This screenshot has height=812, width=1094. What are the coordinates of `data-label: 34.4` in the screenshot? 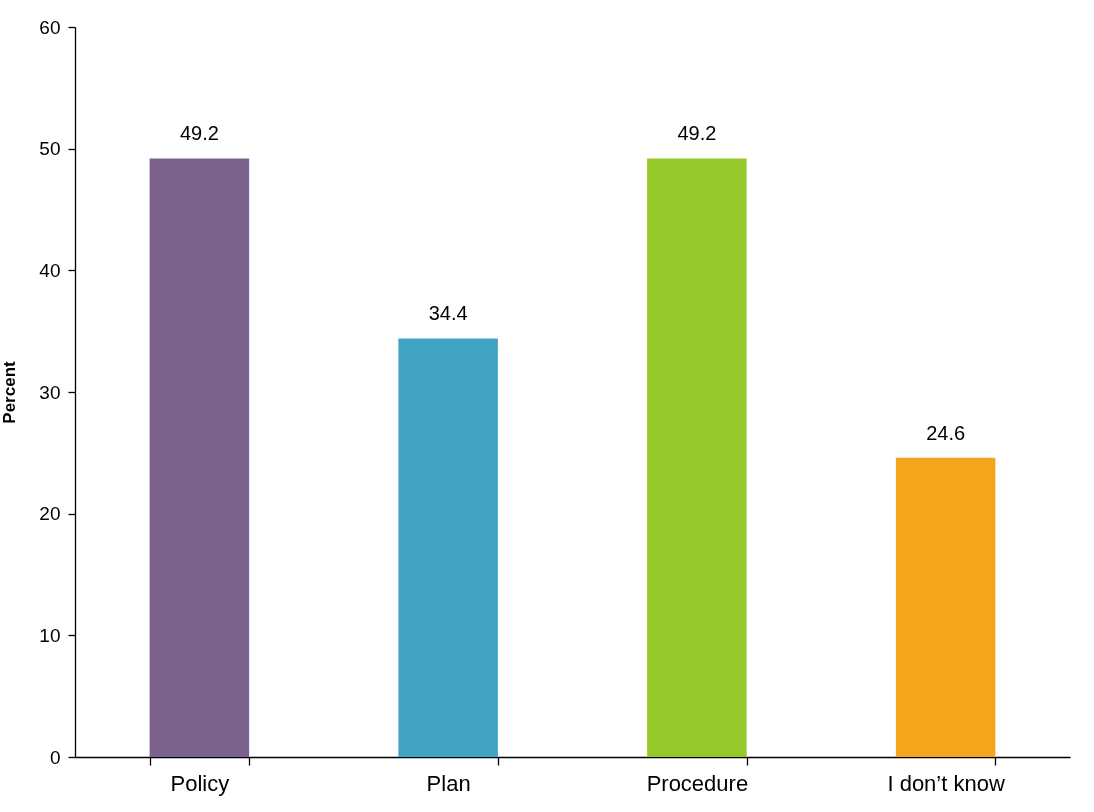 It's located at (448, 313).